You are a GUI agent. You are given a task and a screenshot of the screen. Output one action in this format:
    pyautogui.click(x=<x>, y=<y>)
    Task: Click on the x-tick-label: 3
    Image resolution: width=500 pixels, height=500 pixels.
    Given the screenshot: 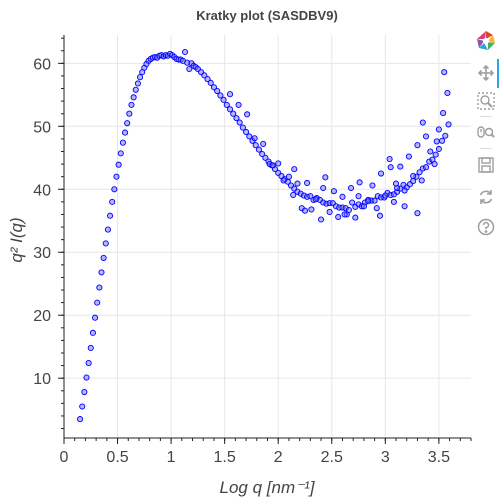 What is the action you would take?
    pyautogui.click(x=385, y=457)
    